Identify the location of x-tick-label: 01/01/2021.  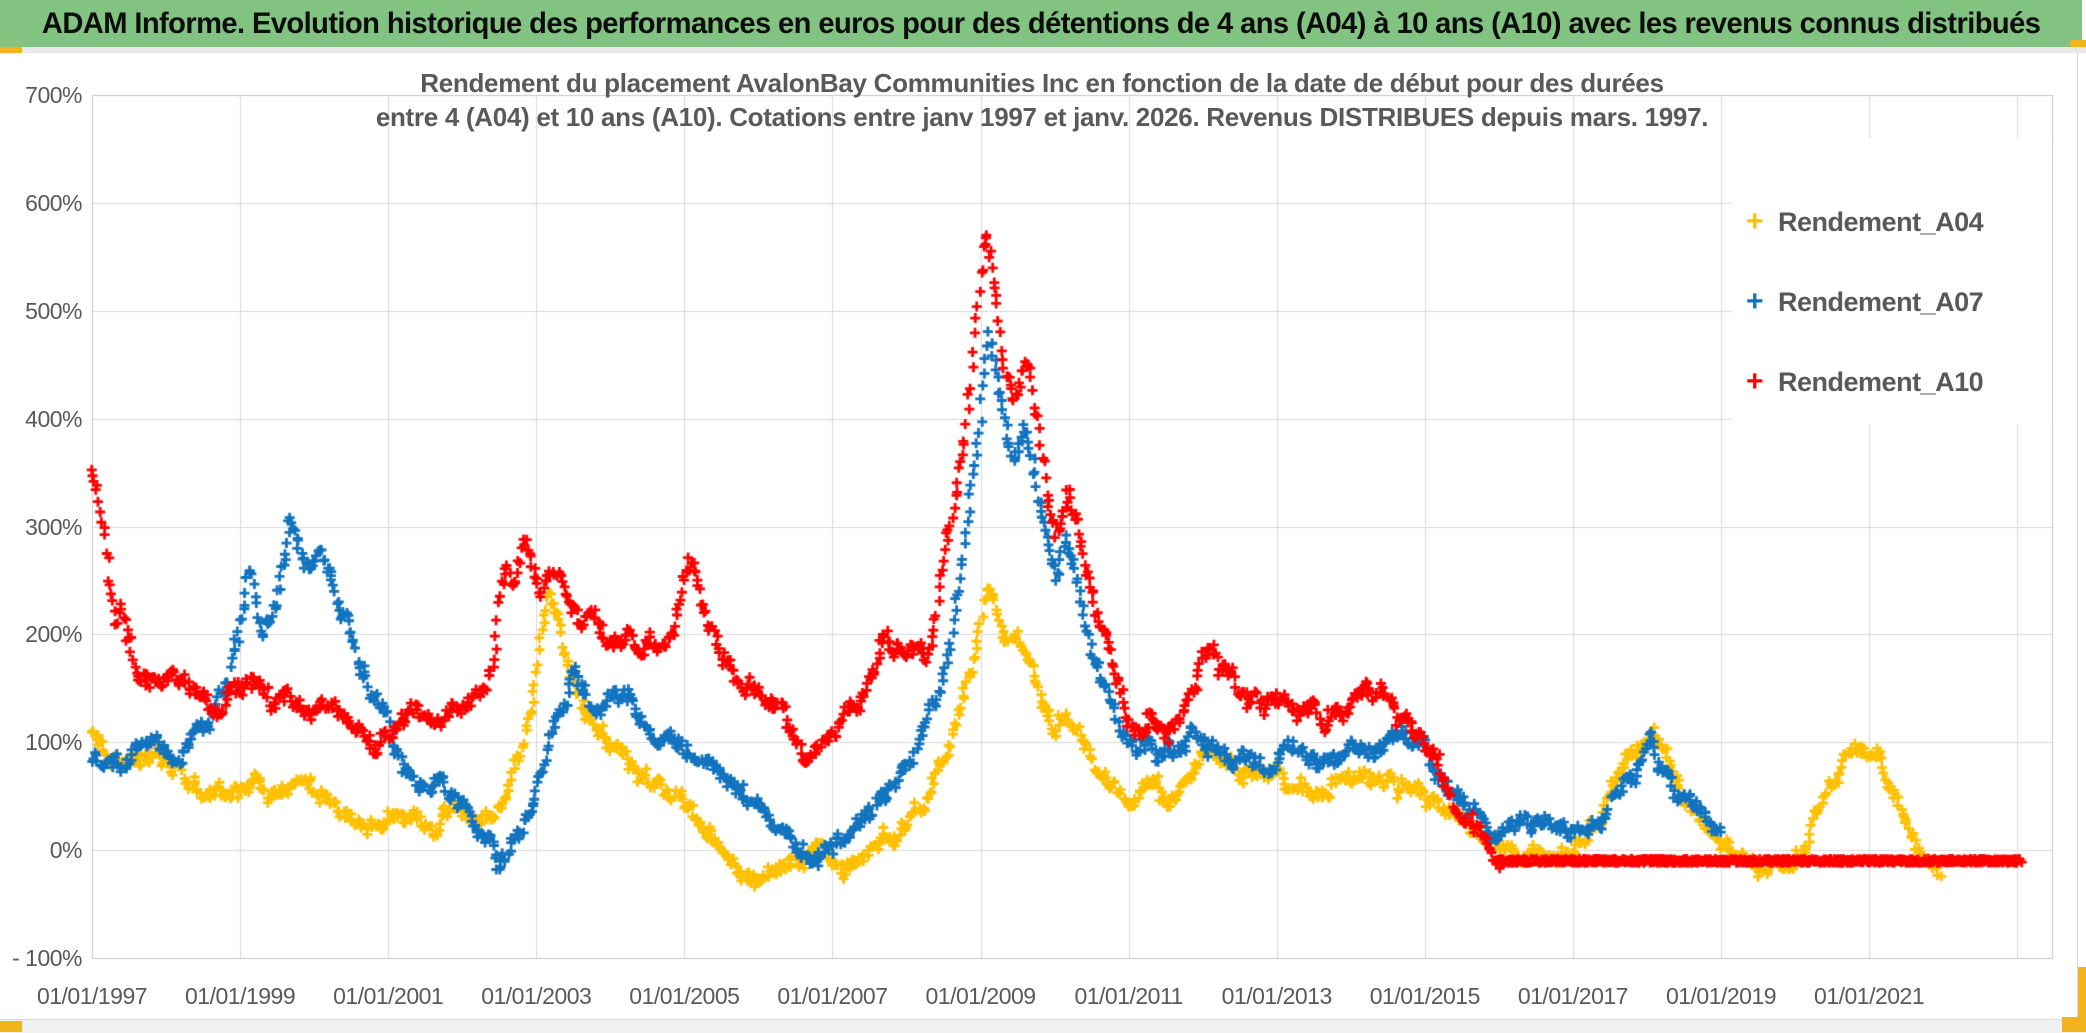
(1869, 996).